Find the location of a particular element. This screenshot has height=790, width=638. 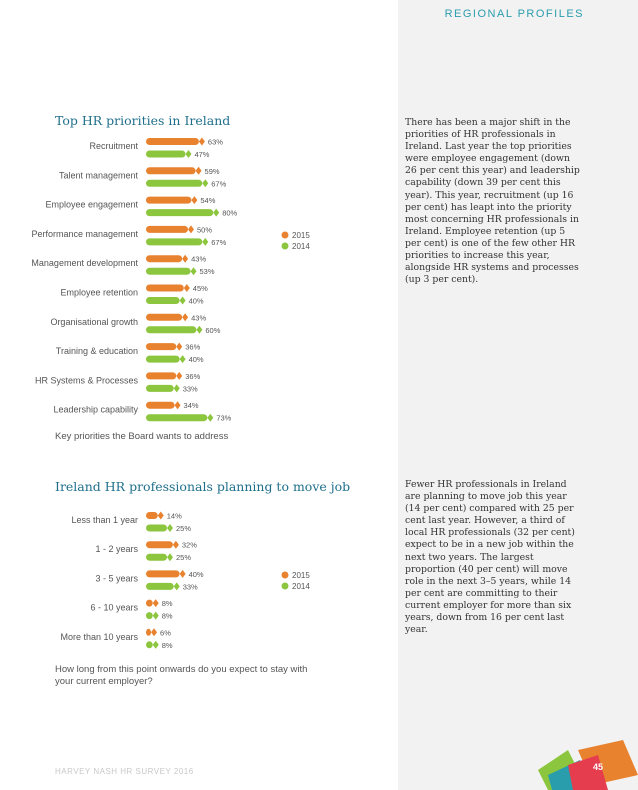

category-label: Less than 1 year is located at coordinates (104, 520).